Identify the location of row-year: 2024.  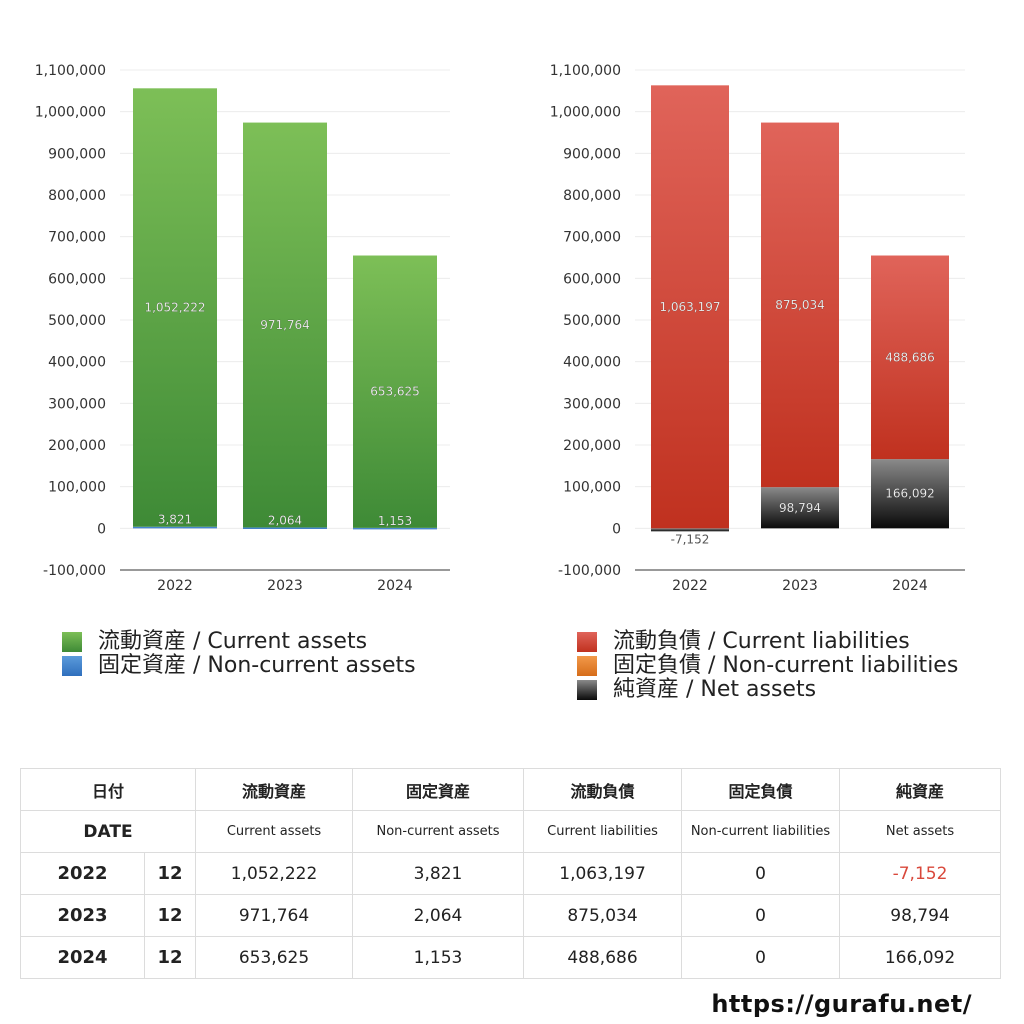
(82, 957).